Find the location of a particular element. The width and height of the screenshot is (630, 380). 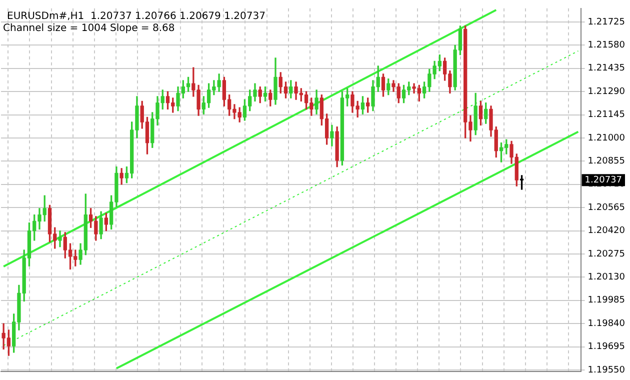

y-tick-label: 1.21435 is located at coordinates (606, 69).